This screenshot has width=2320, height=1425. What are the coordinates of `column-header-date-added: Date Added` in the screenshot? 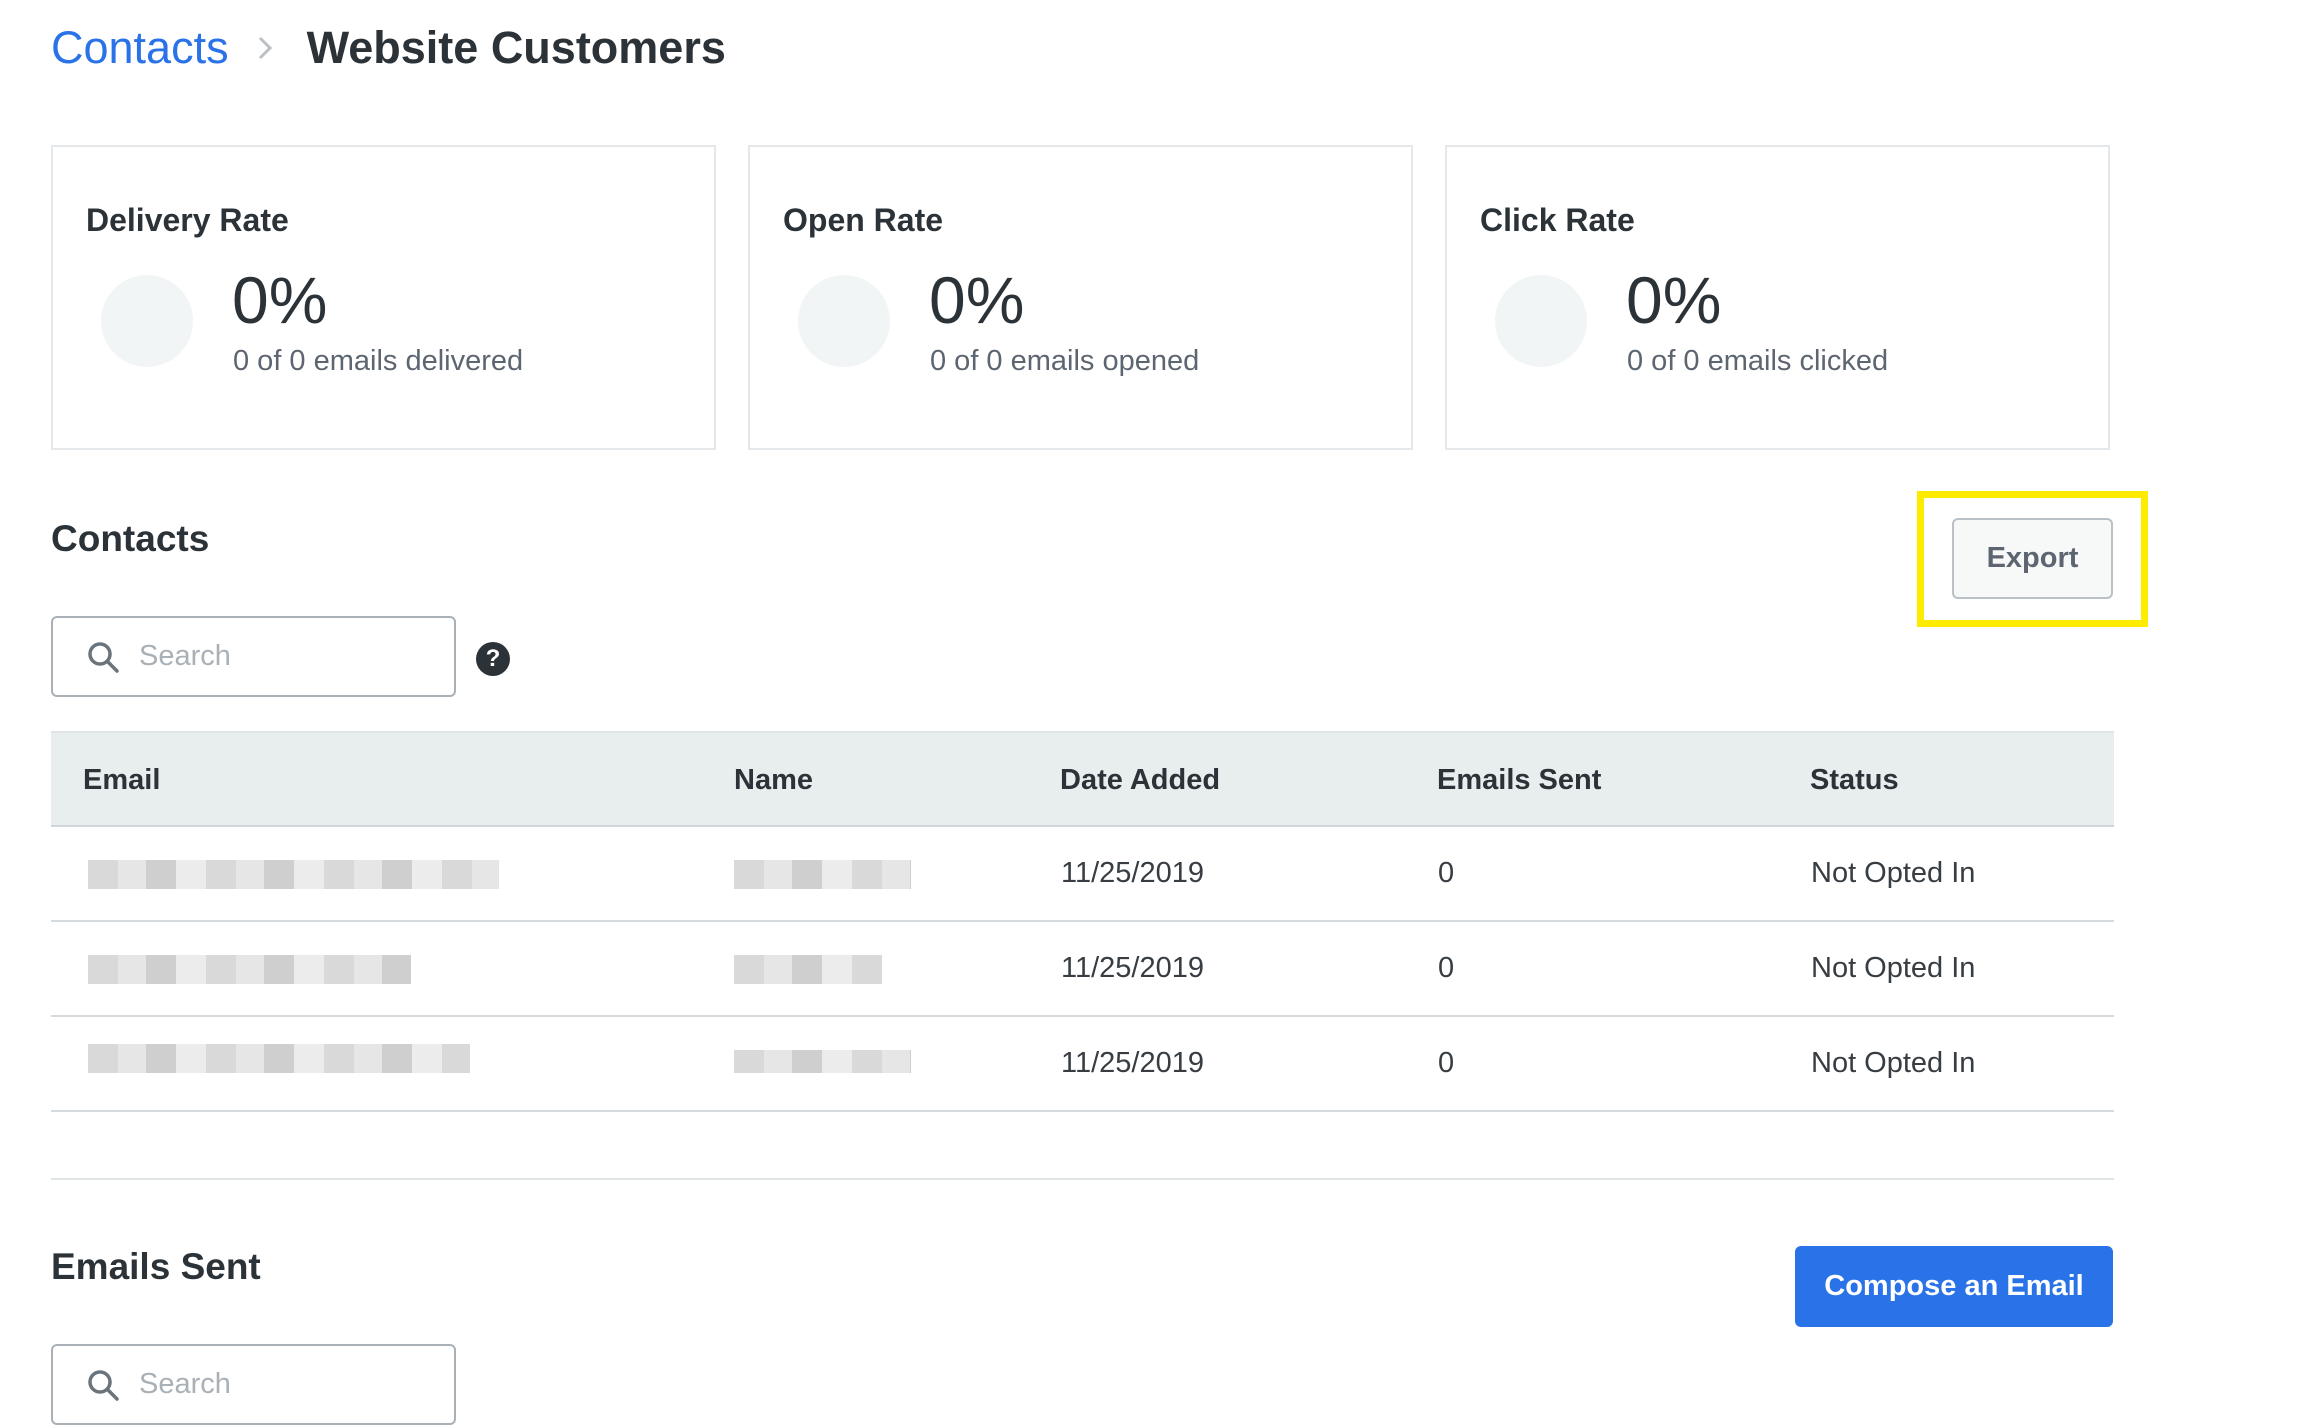 It's located at (1140, 779).